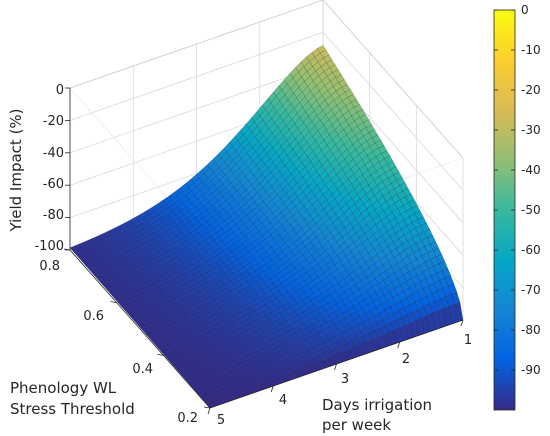 The height and width of the screenshot is (436, 550). I want to click on x-tick-label: 5, so click(221, 420).